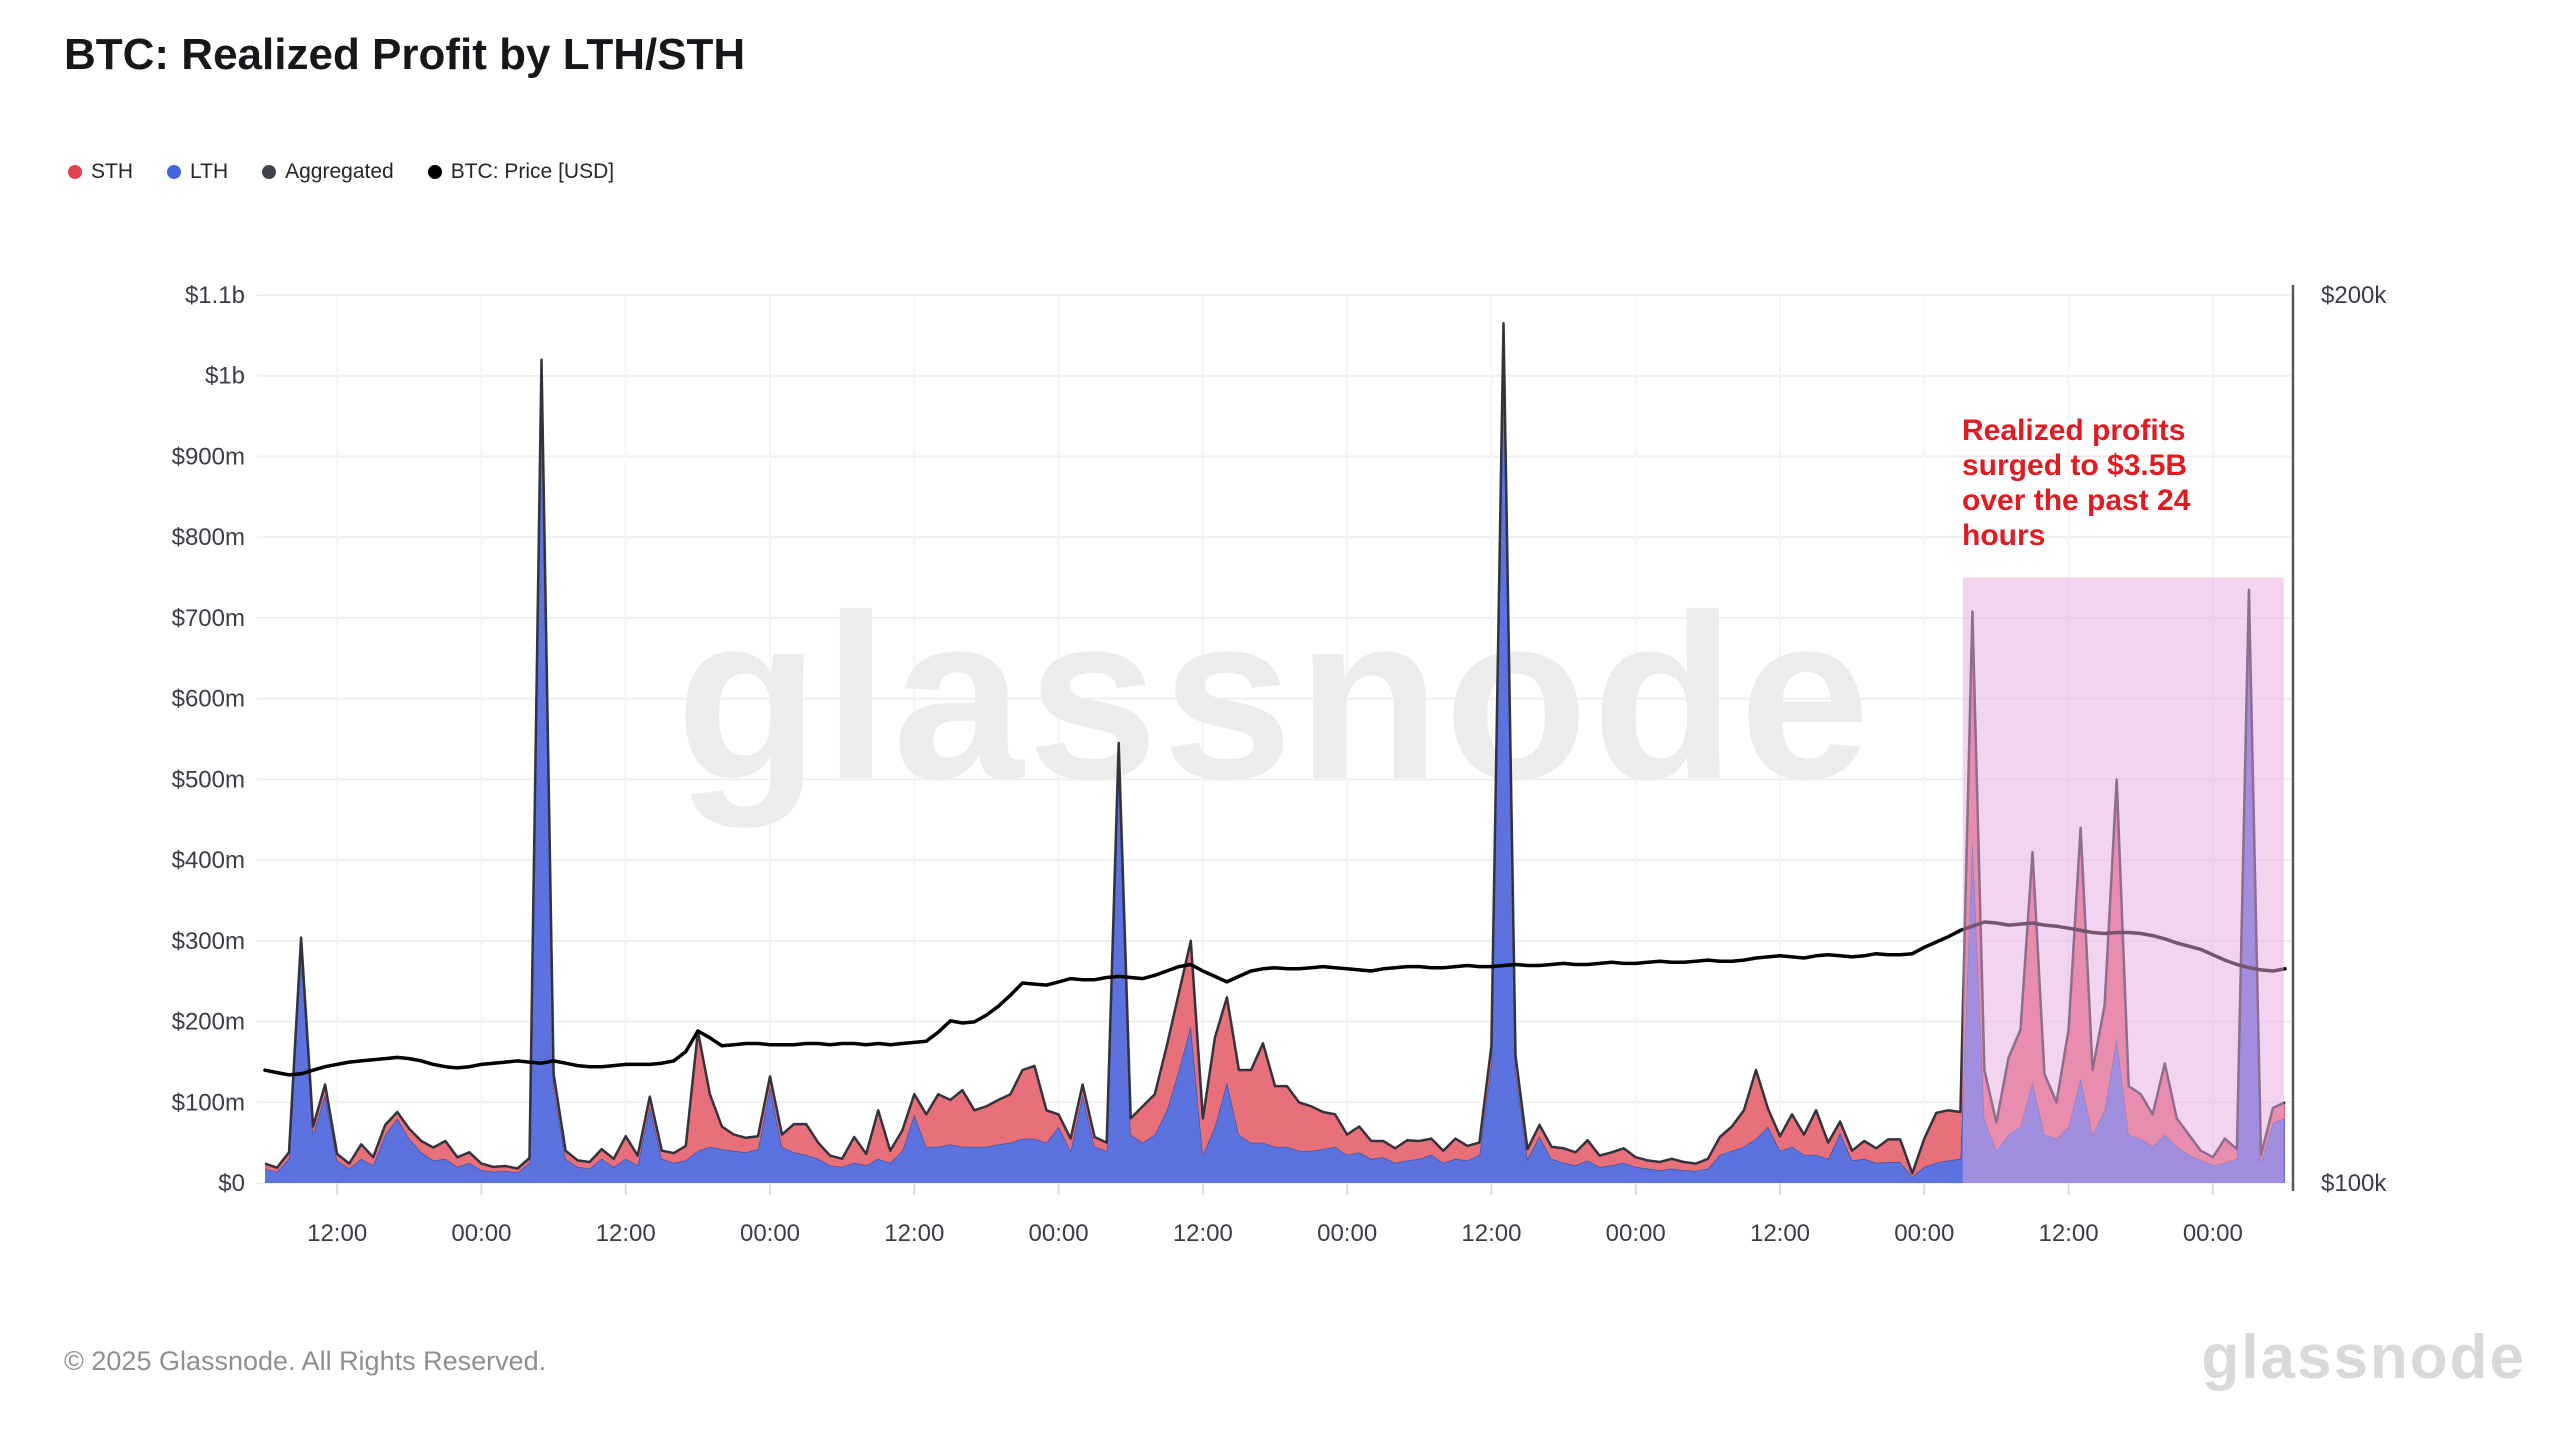 The width and height of the screenshot is (2560, 1440). I want to click on legend-item-label: STH, so click(112, 171).